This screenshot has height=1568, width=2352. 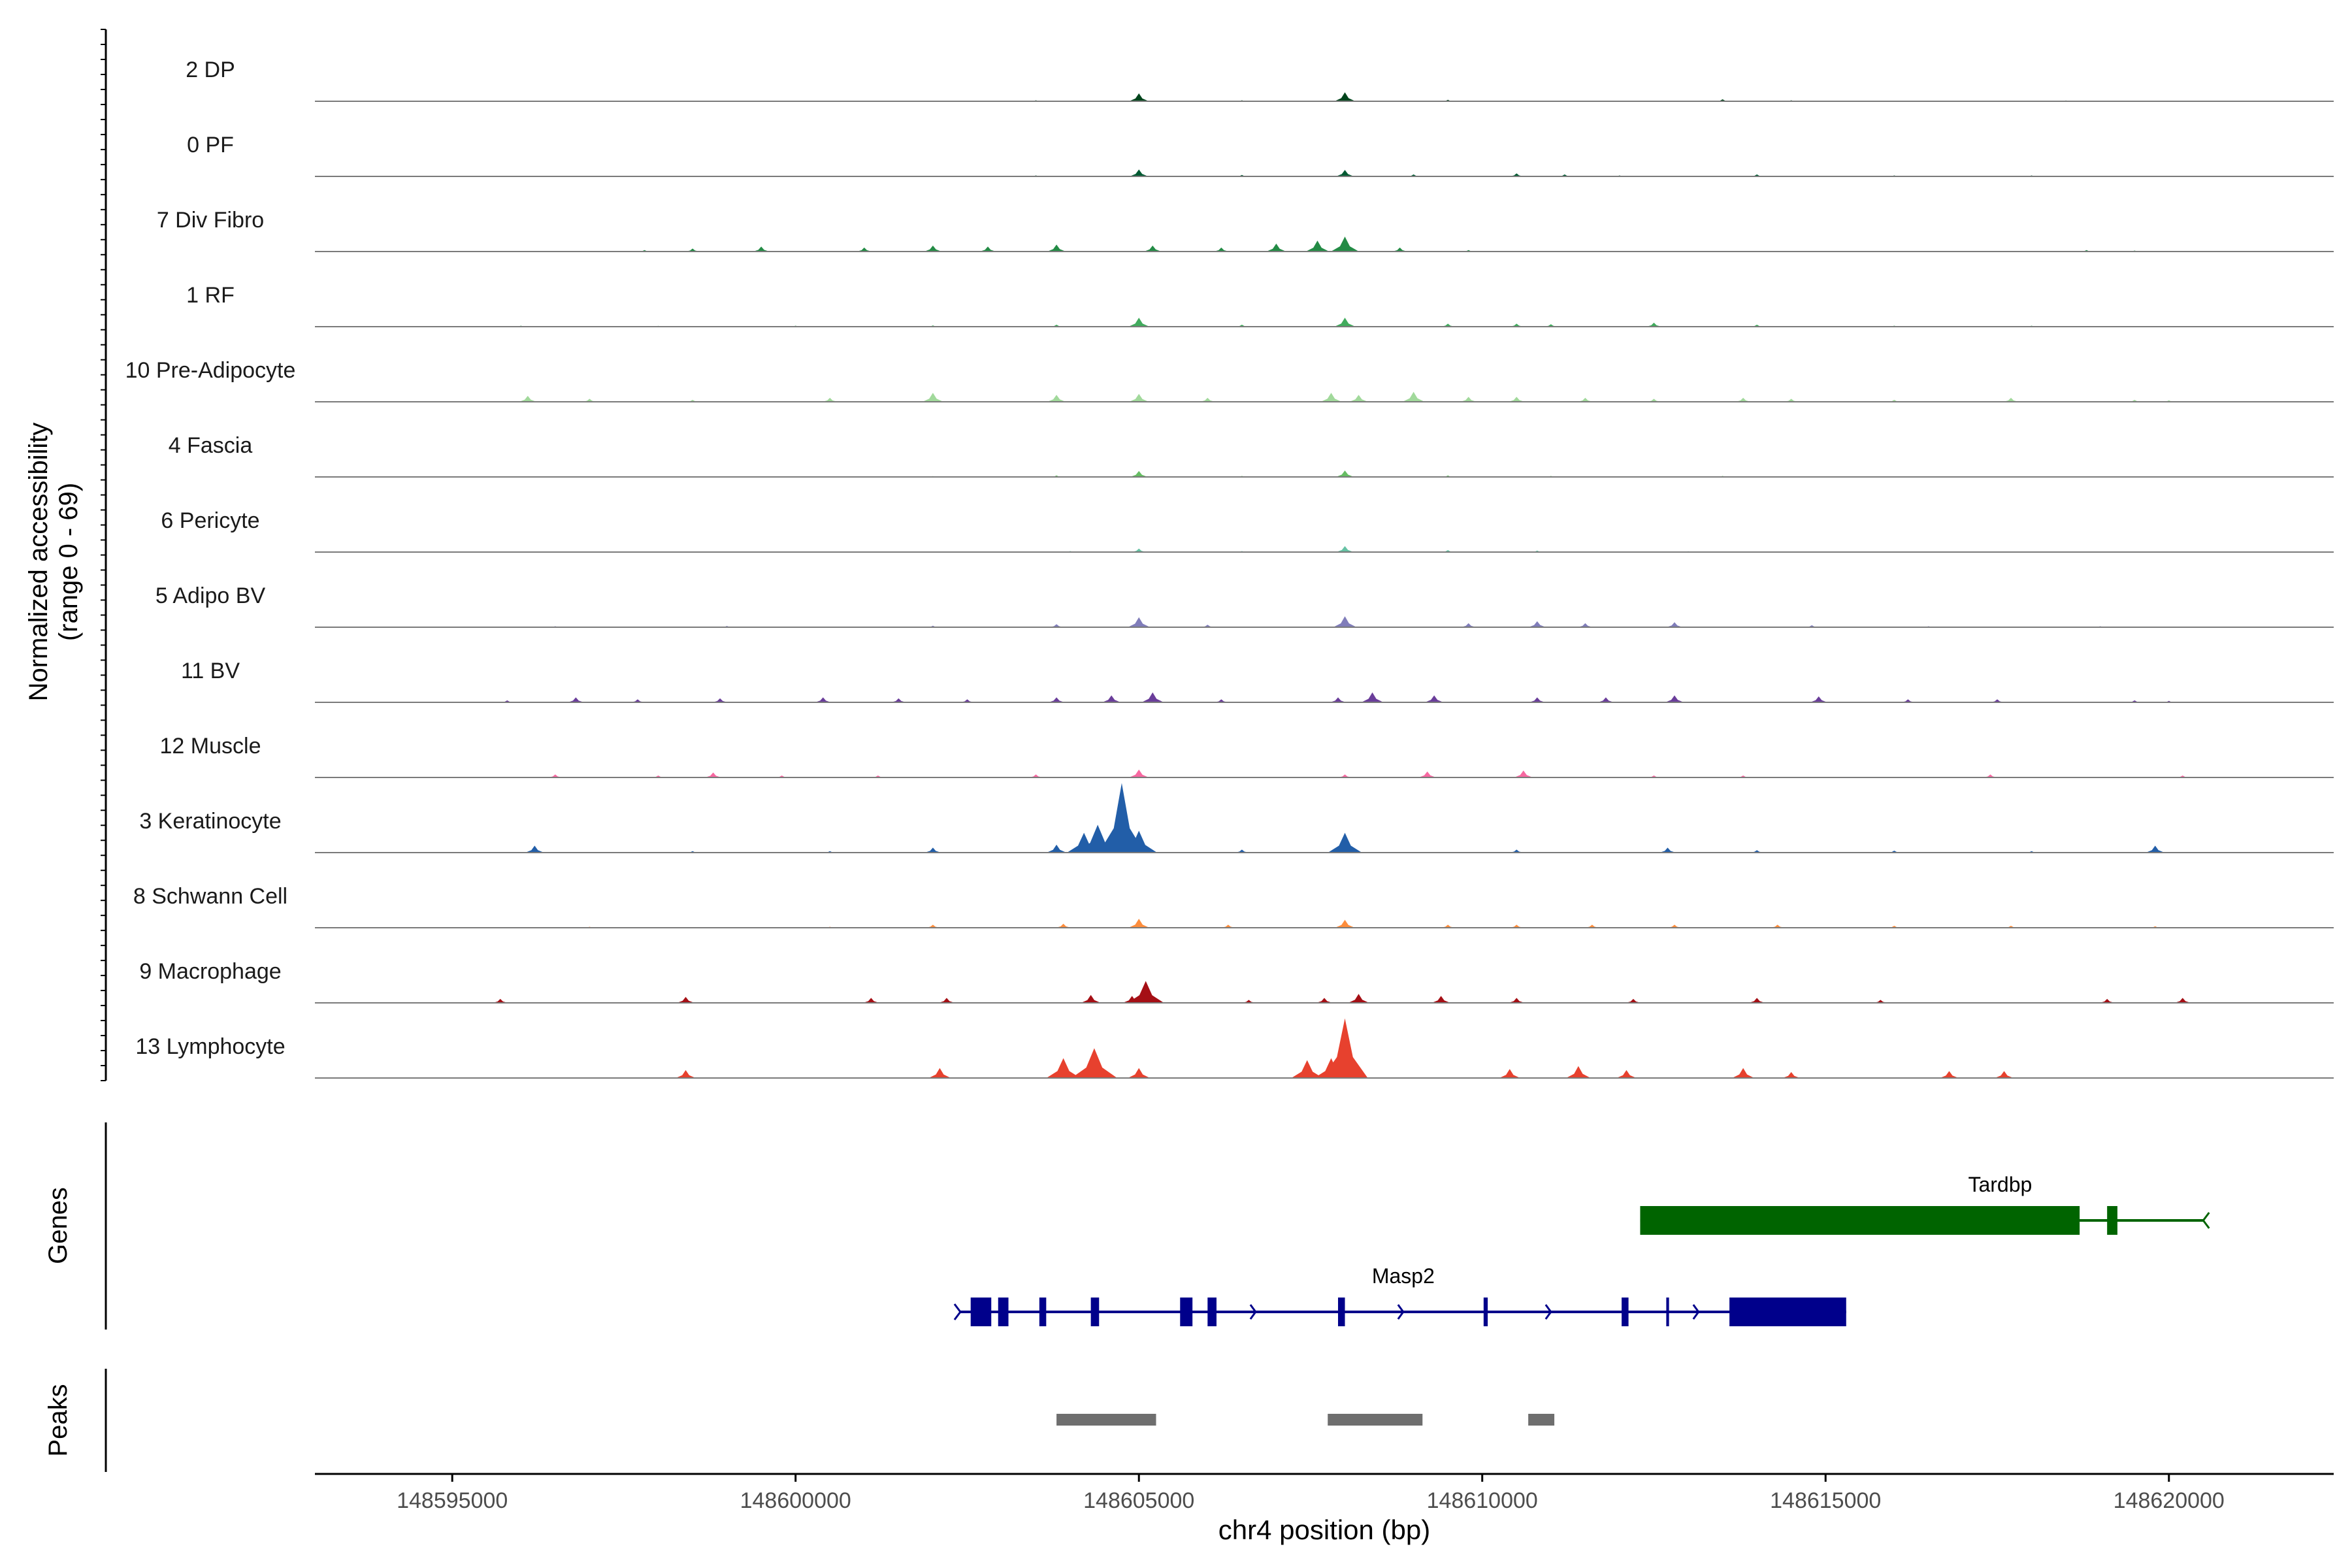 What do you see at coordinates (210, 746) in the screenshot?
I see `track-label: 12 Muscle` at bounding box center [210, 746].